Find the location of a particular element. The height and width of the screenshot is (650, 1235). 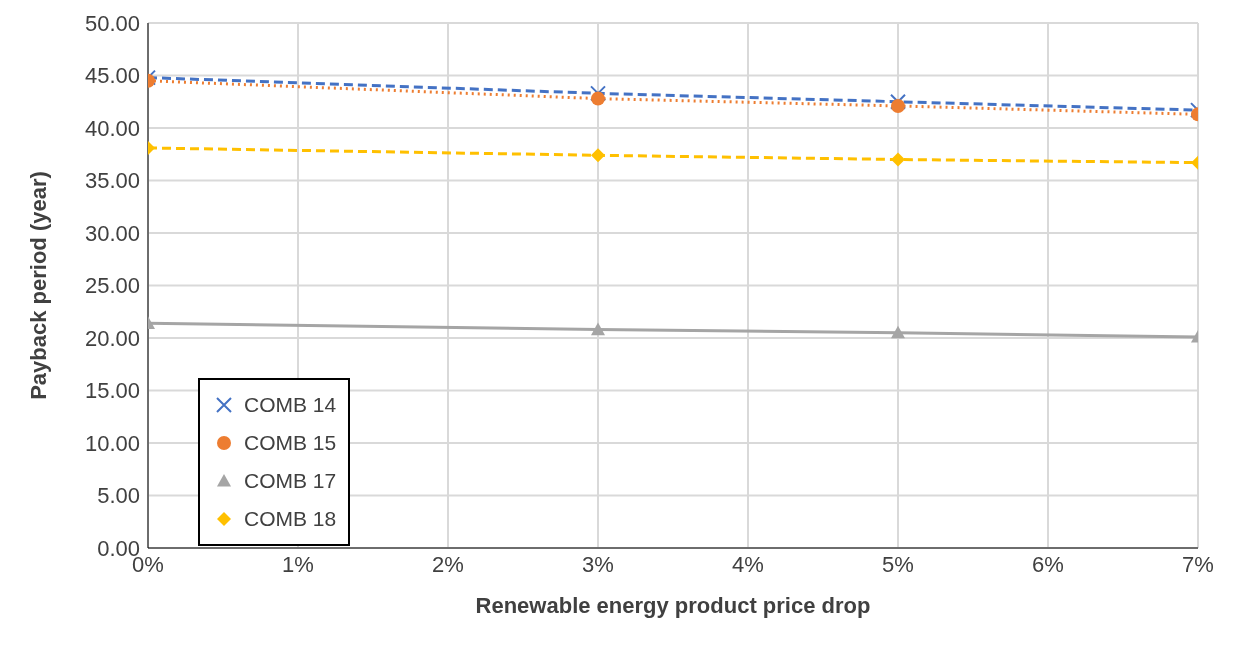

y-tick-label: 25.00 is located at coordinates (112, 286).